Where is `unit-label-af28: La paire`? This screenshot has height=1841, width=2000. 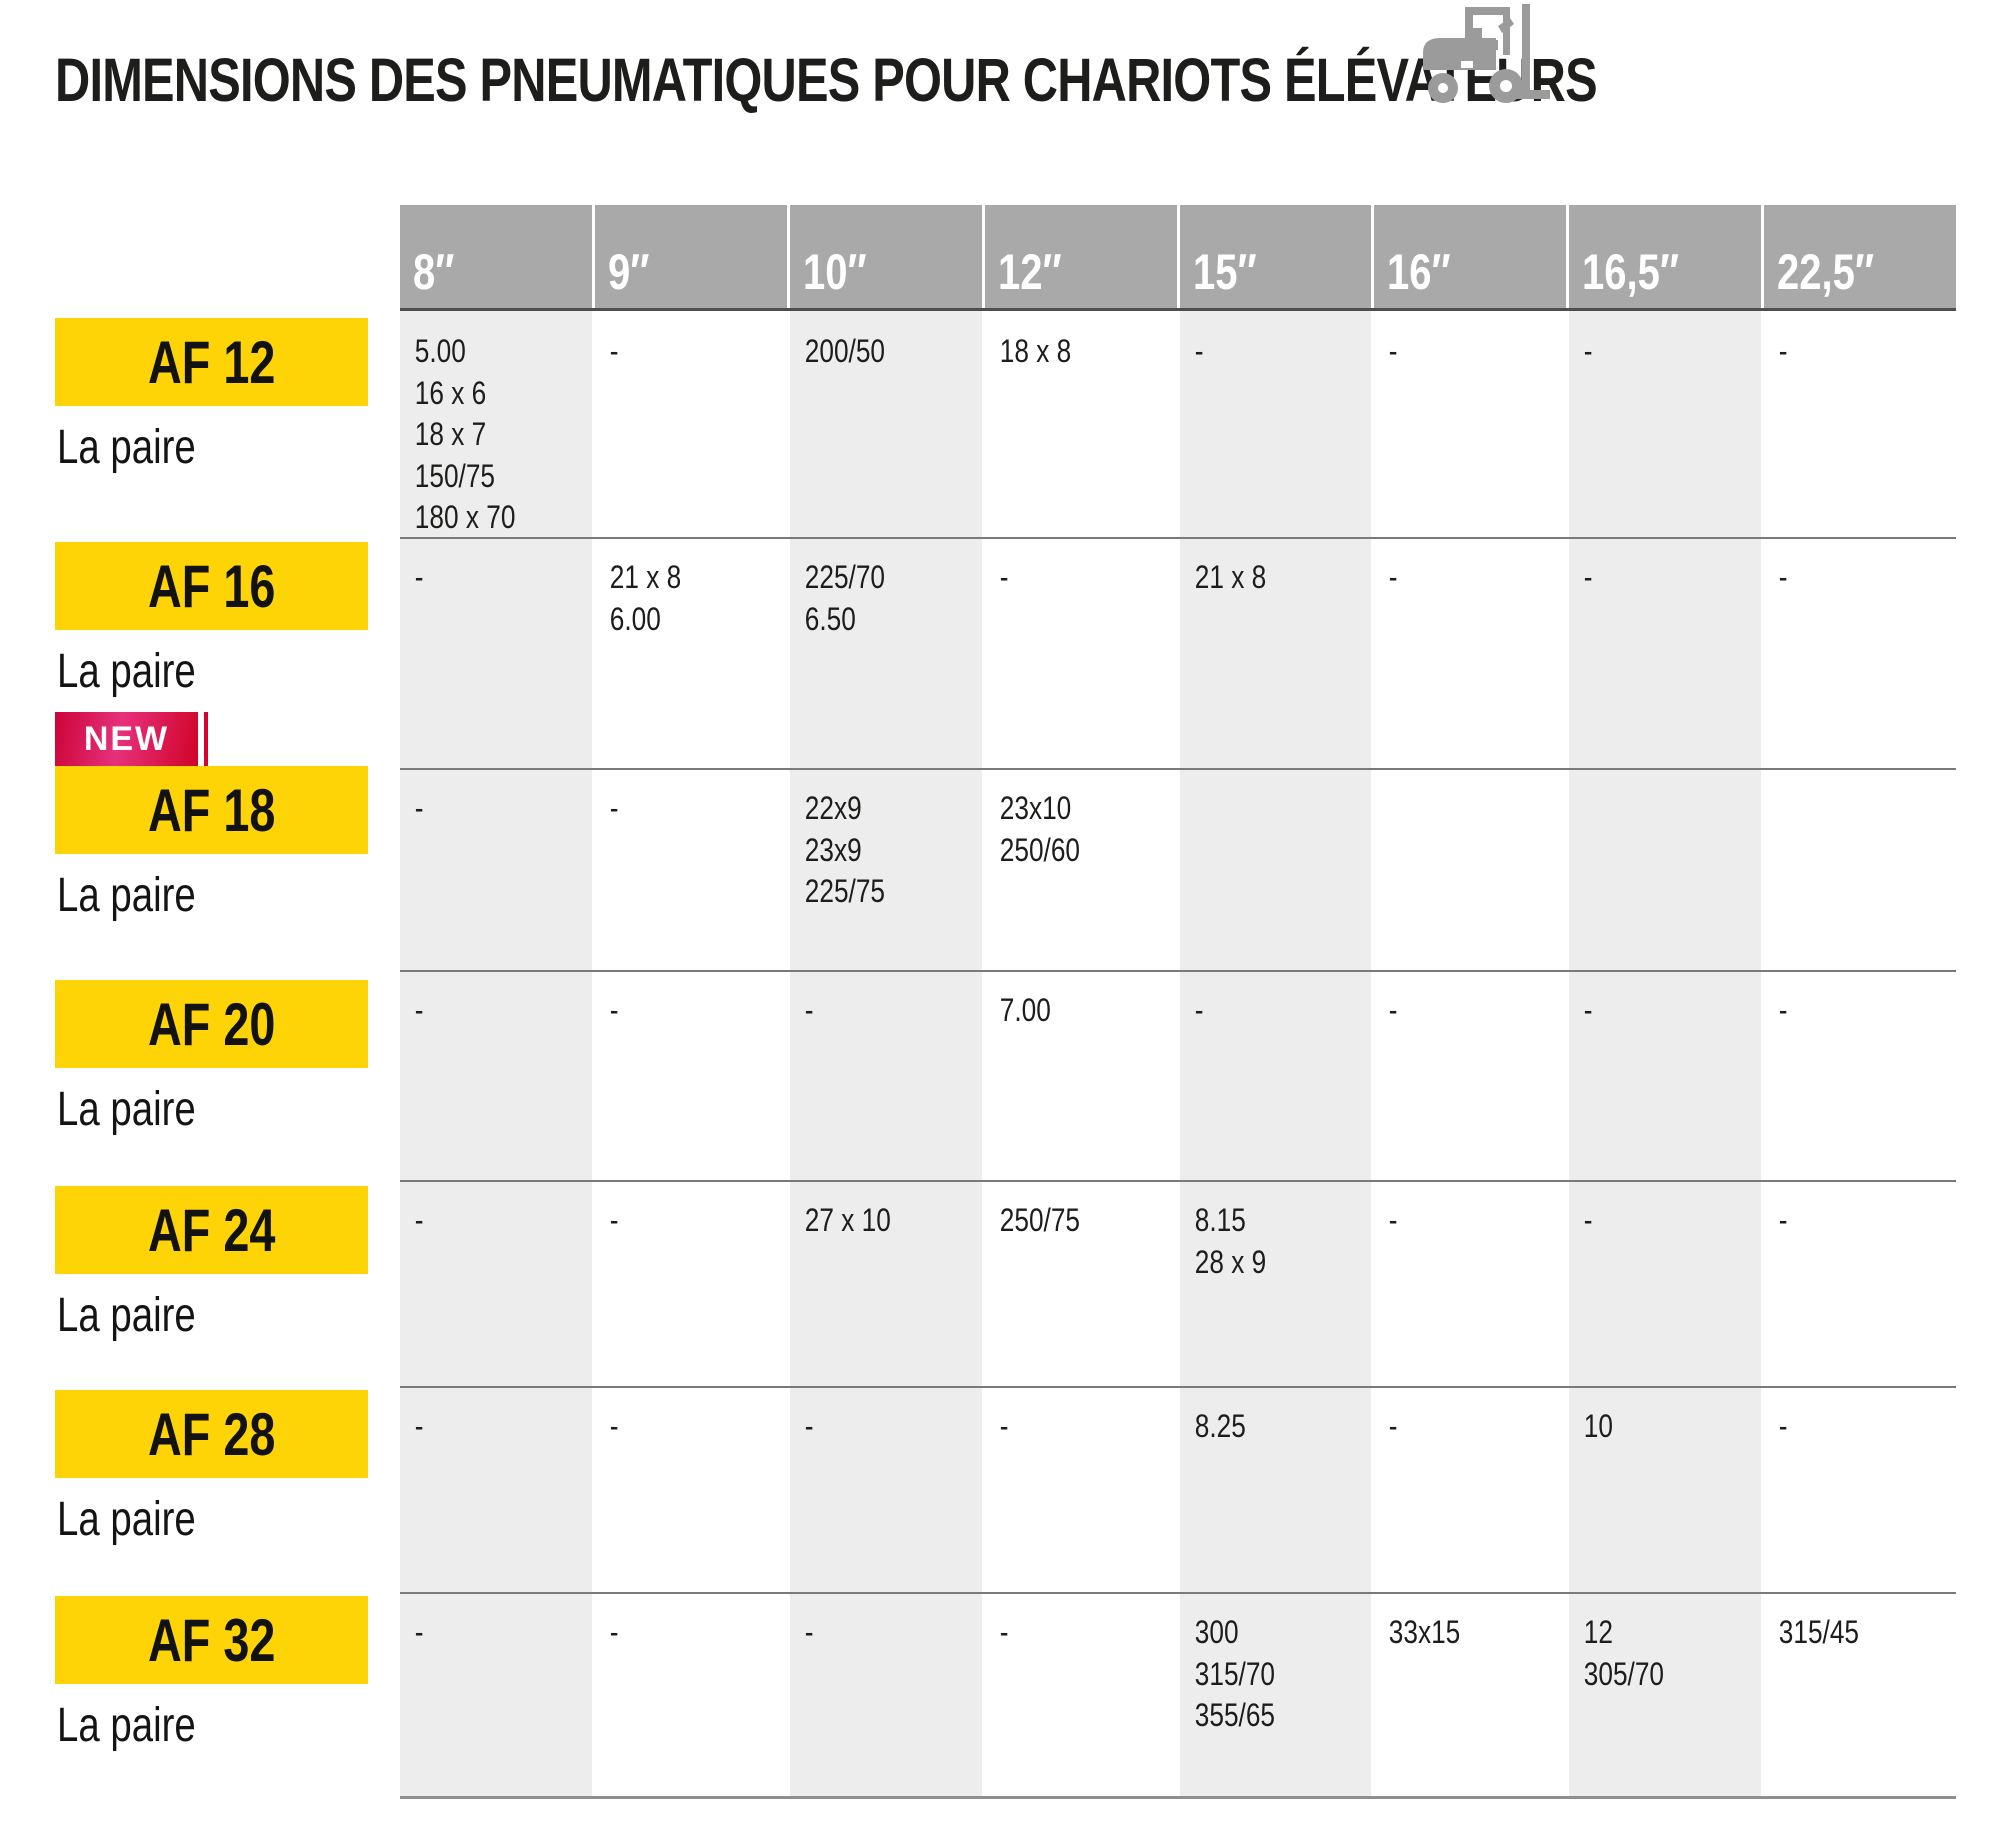
unit-label-af28: La paire is located at coordinates (126, 1519).